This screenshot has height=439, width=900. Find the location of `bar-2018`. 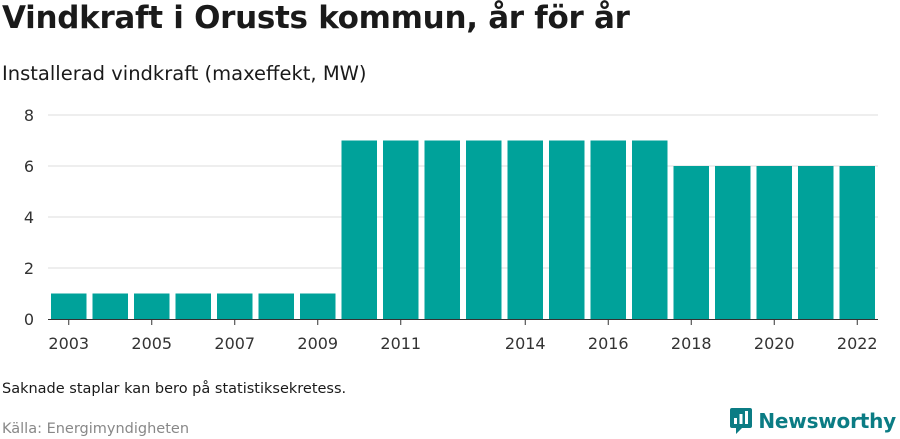

bar-2018 is located at coordinates (691, 242).